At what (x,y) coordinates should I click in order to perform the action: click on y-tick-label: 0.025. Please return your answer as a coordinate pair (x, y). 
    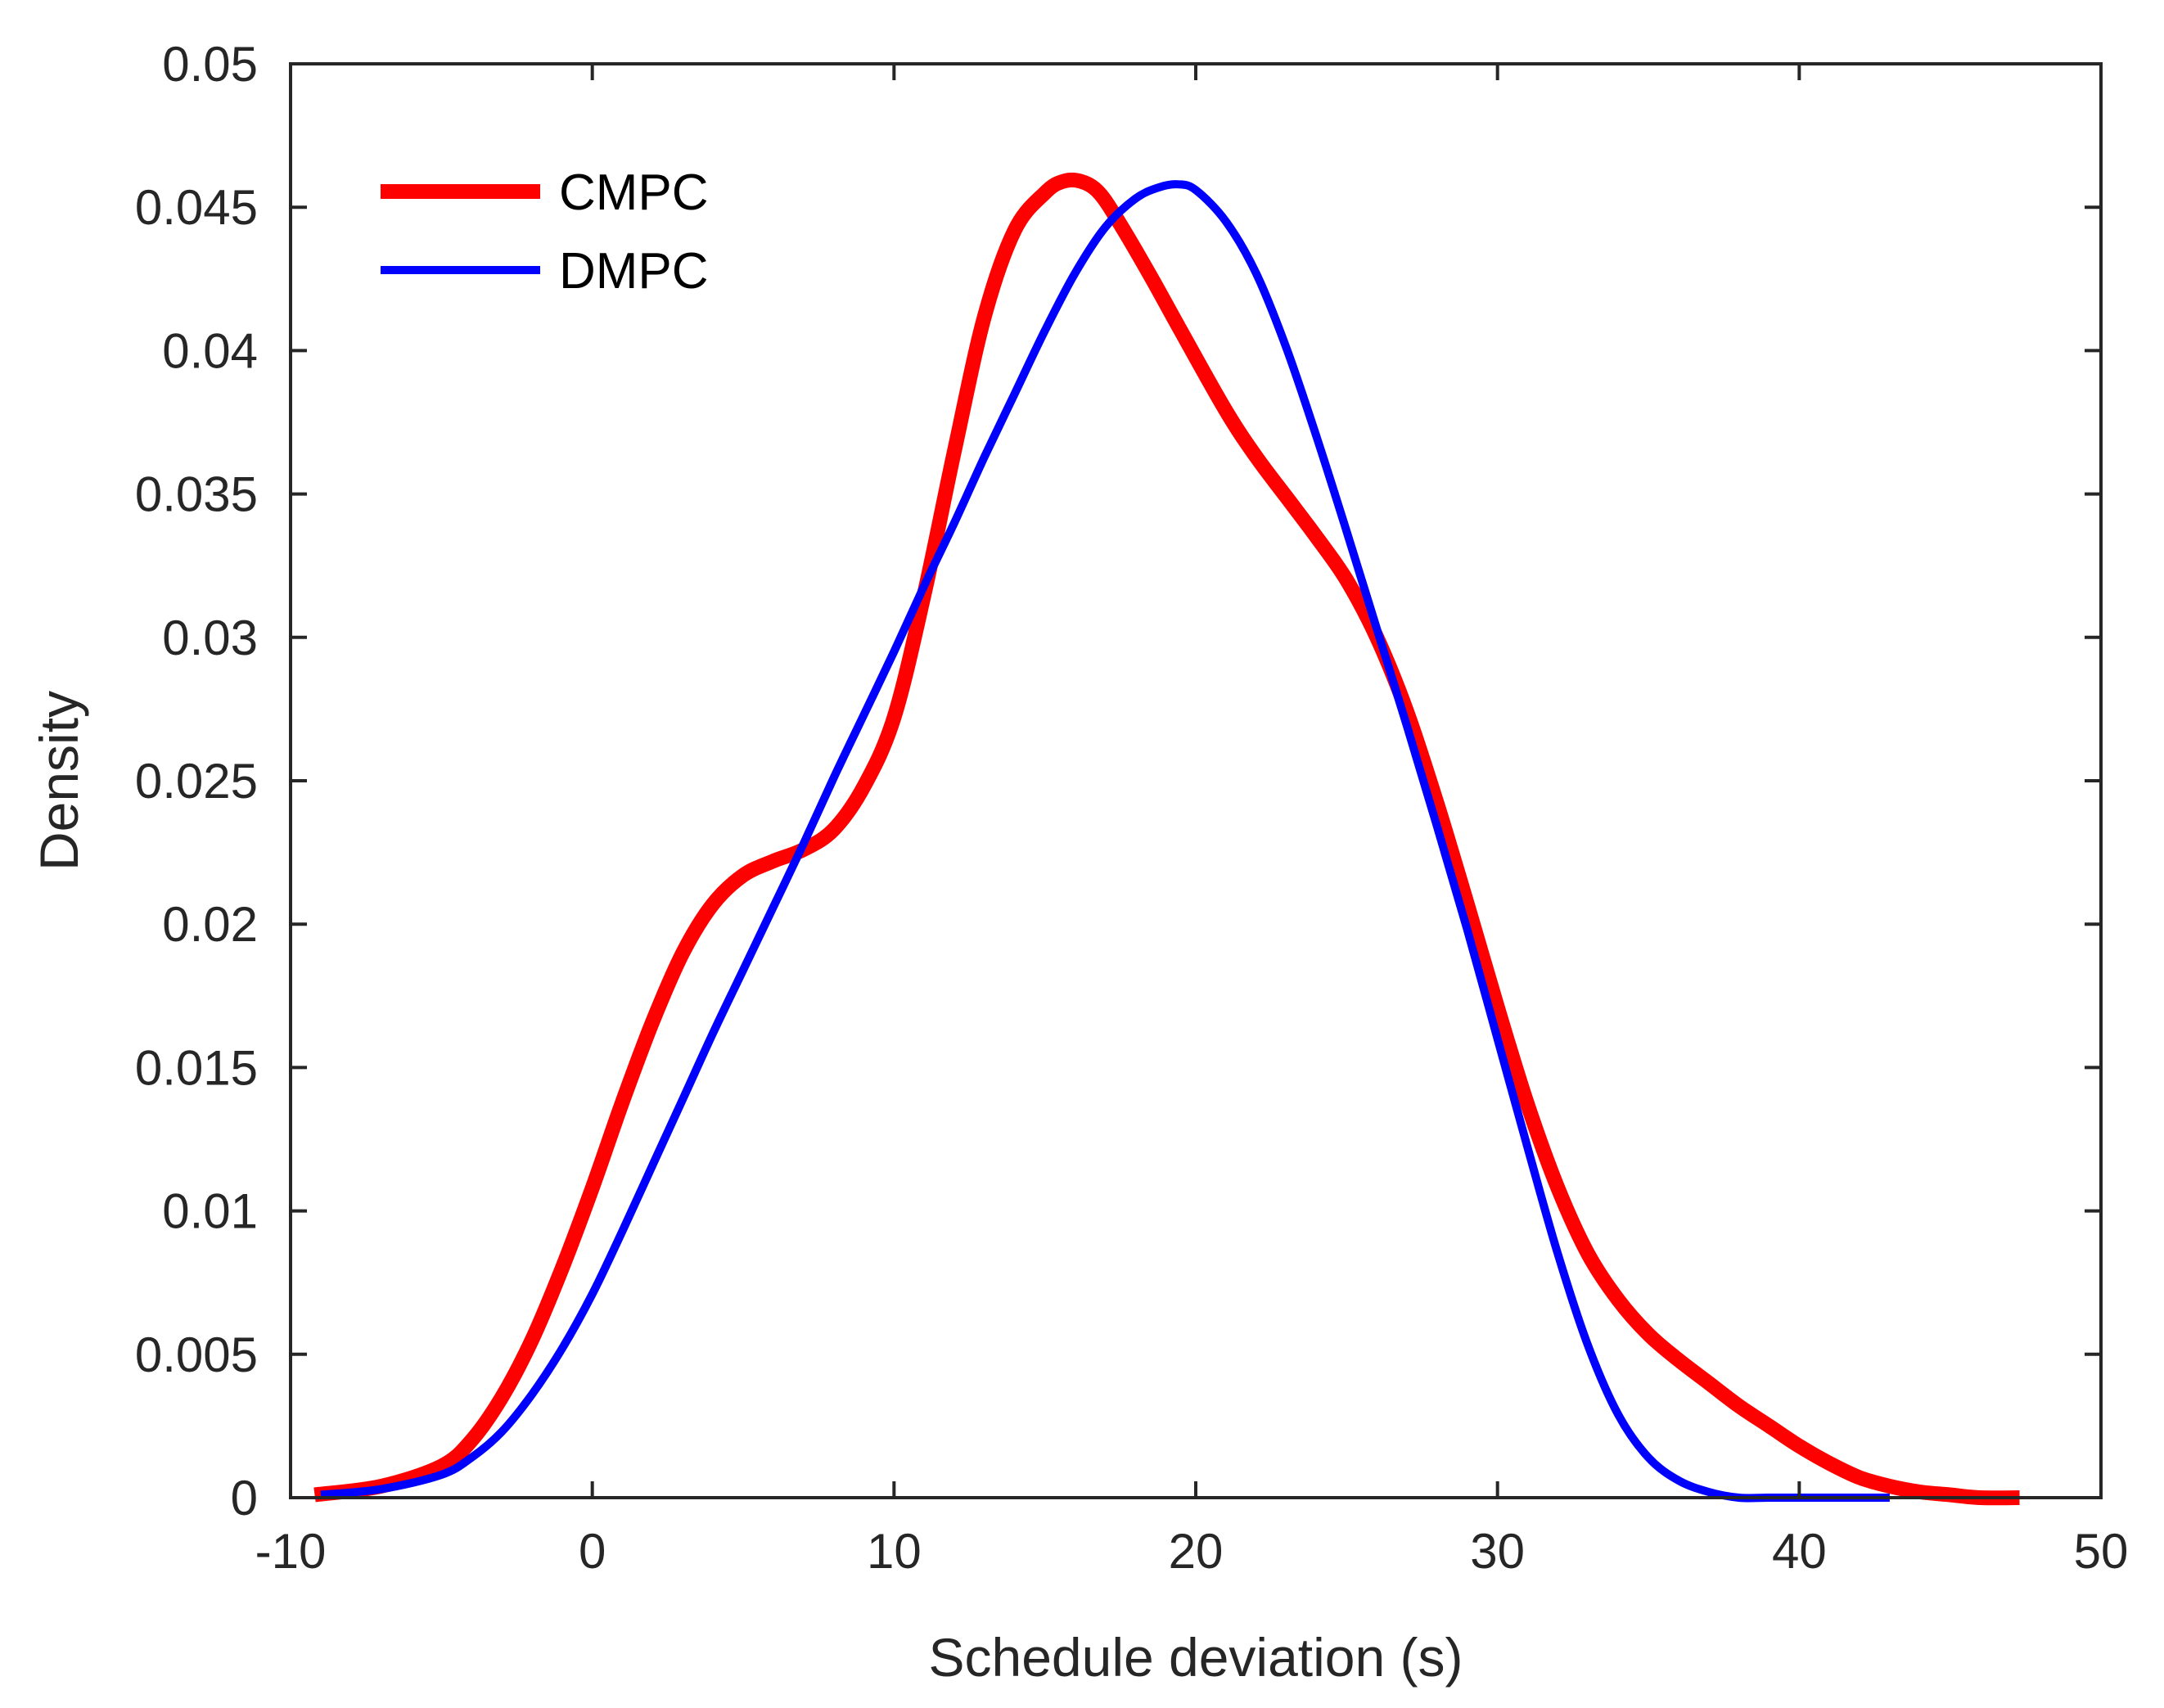
    Looking at the image, I should click on (196, 781).